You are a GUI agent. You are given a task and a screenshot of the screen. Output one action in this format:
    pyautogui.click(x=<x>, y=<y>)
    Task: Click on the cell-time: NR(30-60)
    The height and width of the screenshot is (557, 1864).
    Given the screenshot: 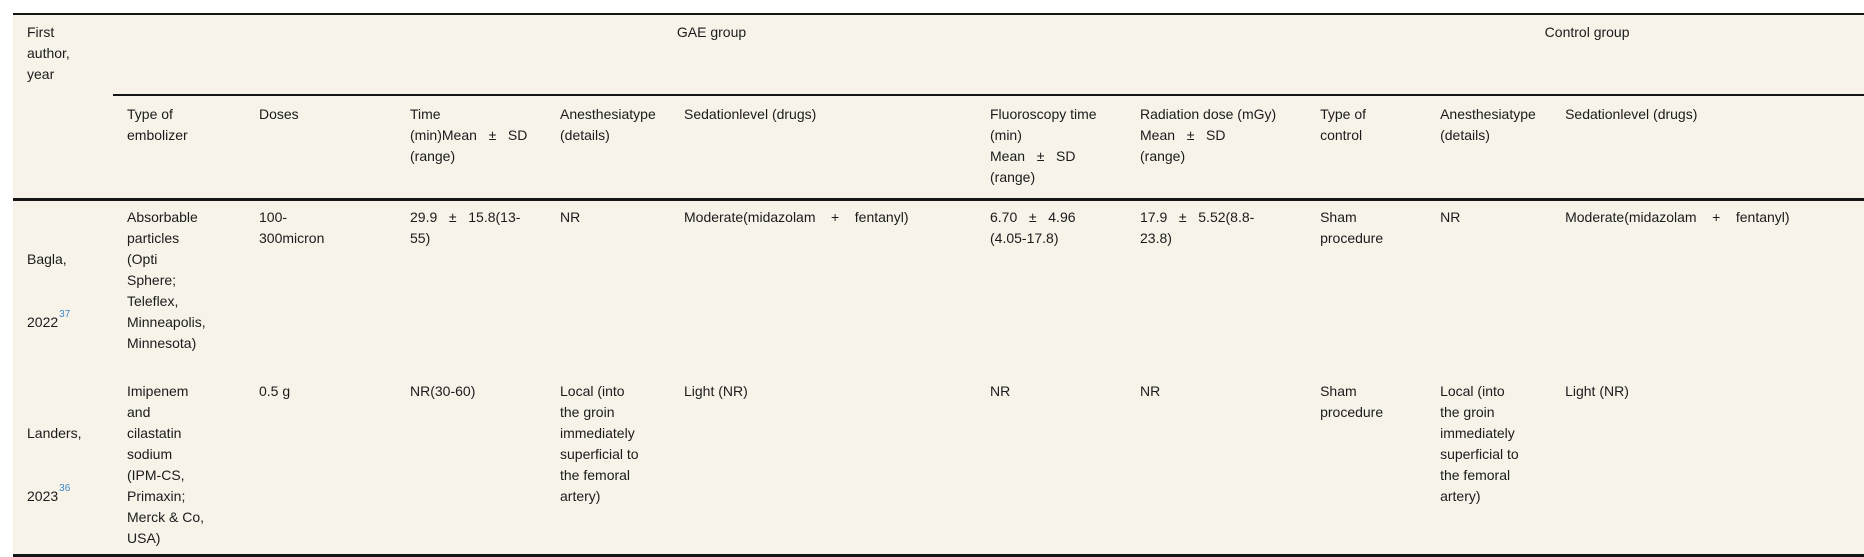 What is the action you would take?
    pyautogui.click(x=443, y=391)
    